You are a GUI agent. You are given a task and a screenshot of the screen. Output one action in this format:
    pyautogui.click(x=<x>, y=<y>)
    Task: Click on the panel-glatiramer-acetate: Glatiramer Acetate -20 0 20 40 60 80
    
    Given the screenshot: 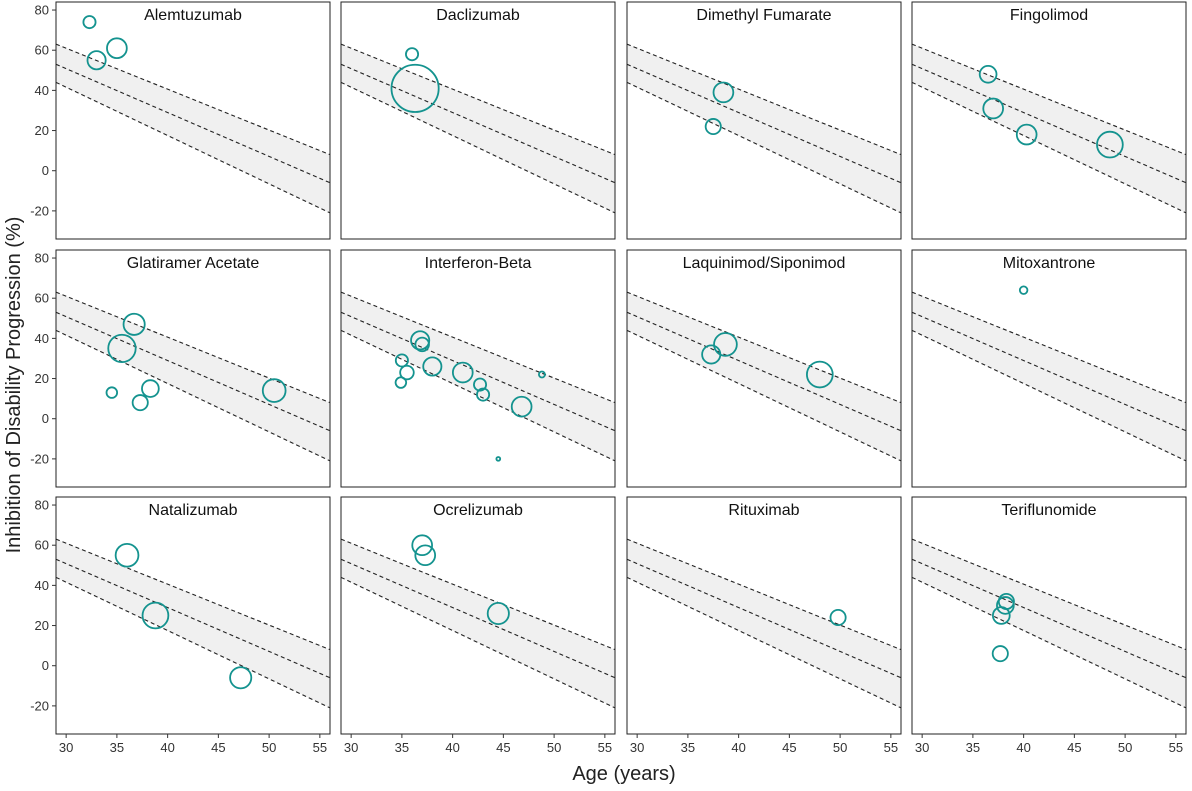 What is the action you would take?
    pyautogui.click(x=180, y=368)
    